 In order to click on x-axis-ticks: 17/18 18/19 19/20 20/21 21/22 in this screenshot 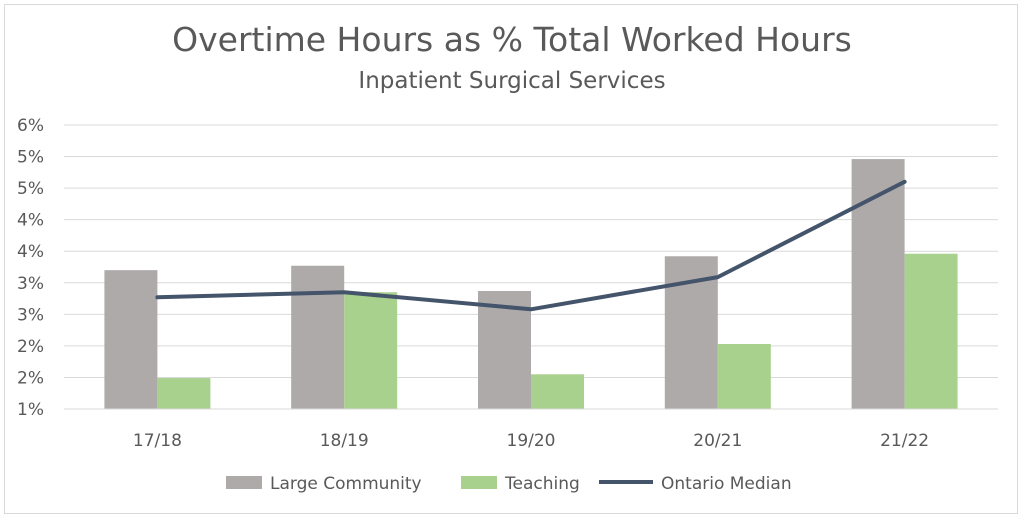, I will do `click(531, 441)`.